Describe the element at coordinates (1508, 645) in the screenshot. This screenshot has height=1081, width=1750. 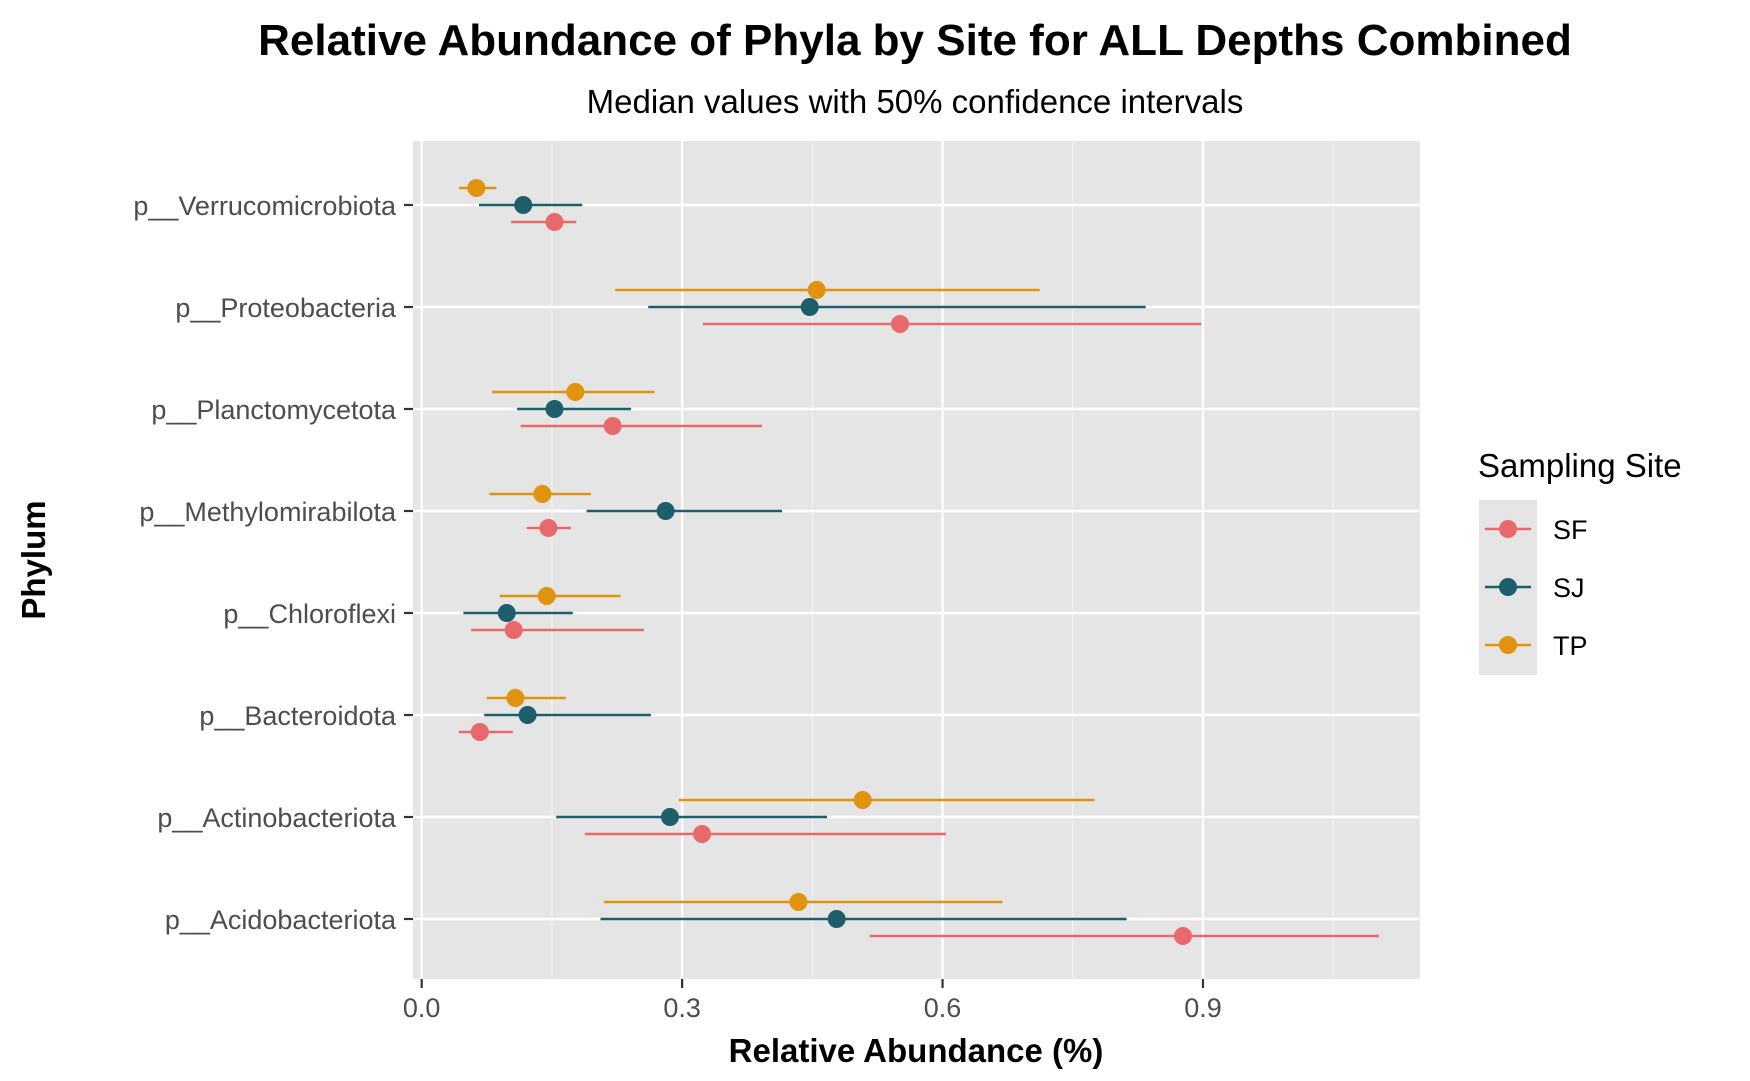
I see `legend-key-point-tp` at that location.